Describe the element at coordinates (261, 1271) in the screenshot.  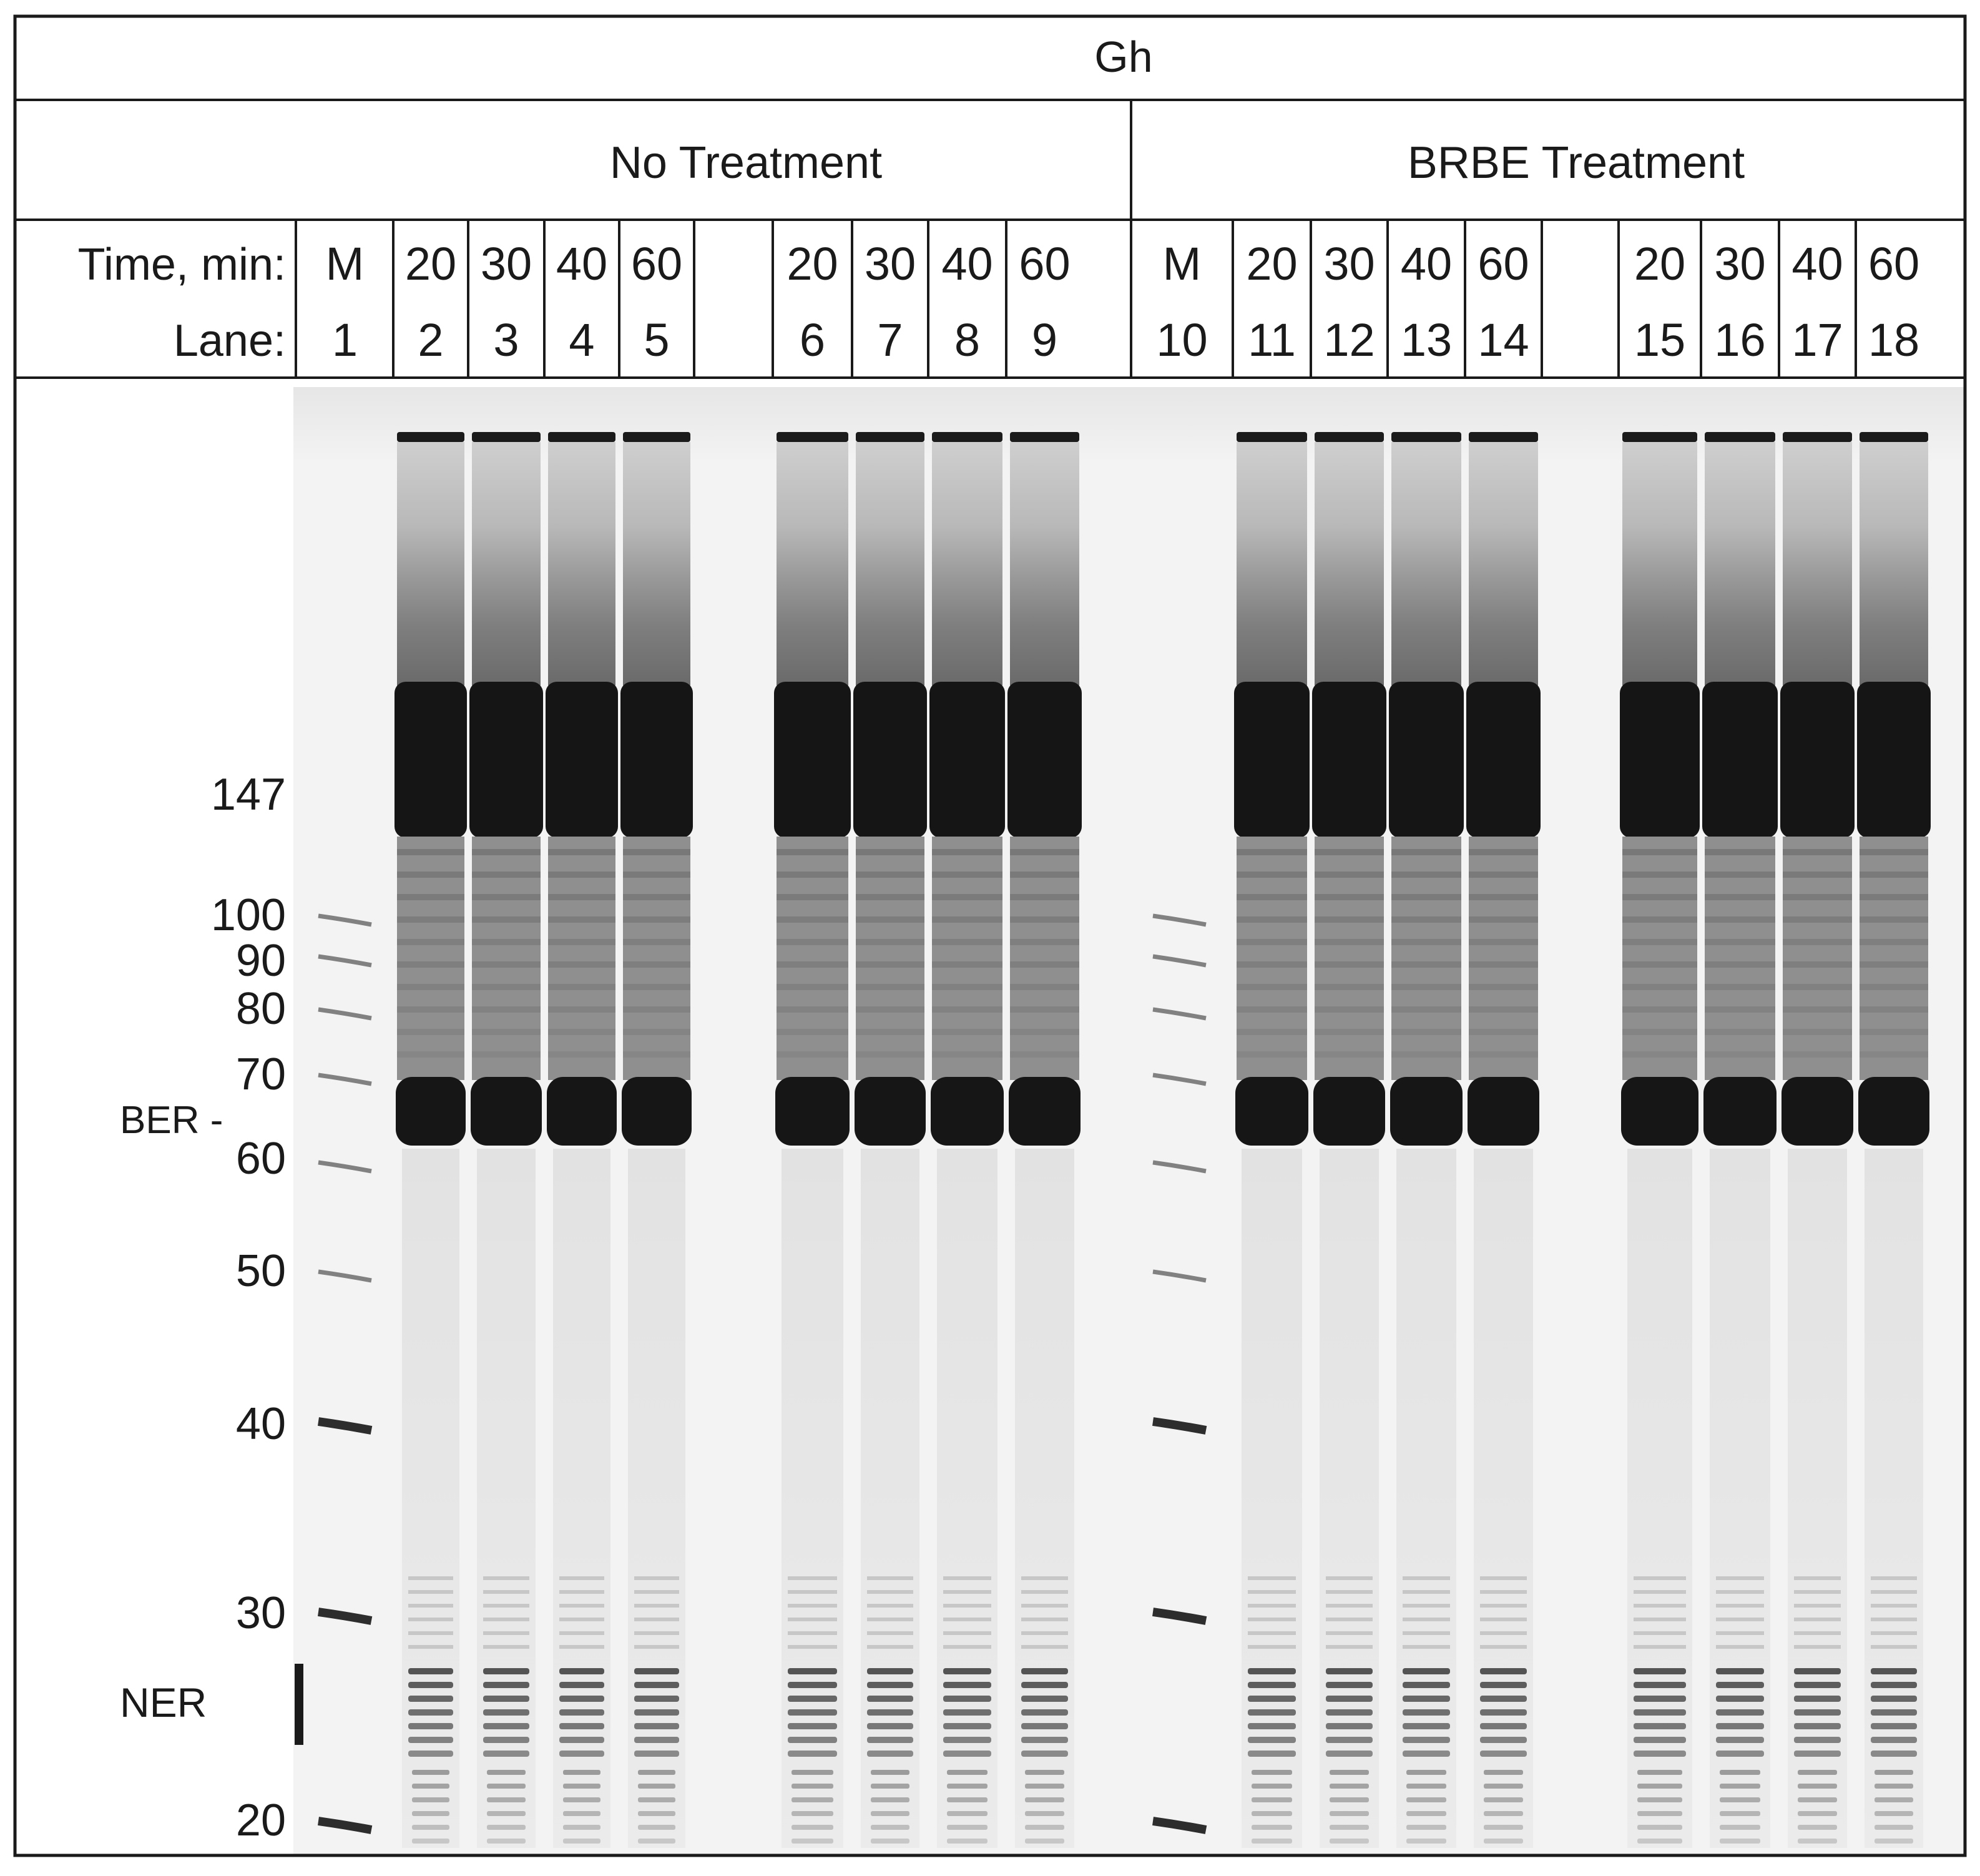
I see `size-marker-label: 50` at that location.